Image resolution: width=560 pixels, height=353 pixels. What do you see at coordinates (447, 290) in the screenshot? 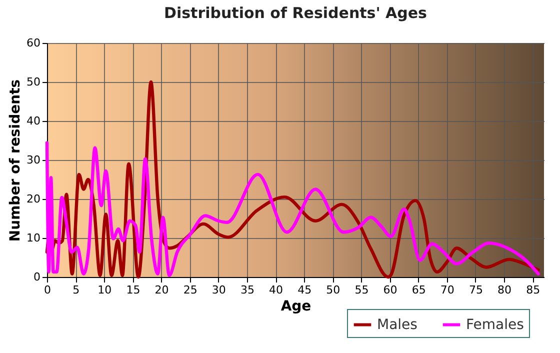
I see `x-tick-label: 70` at bounding box center [447, 290].